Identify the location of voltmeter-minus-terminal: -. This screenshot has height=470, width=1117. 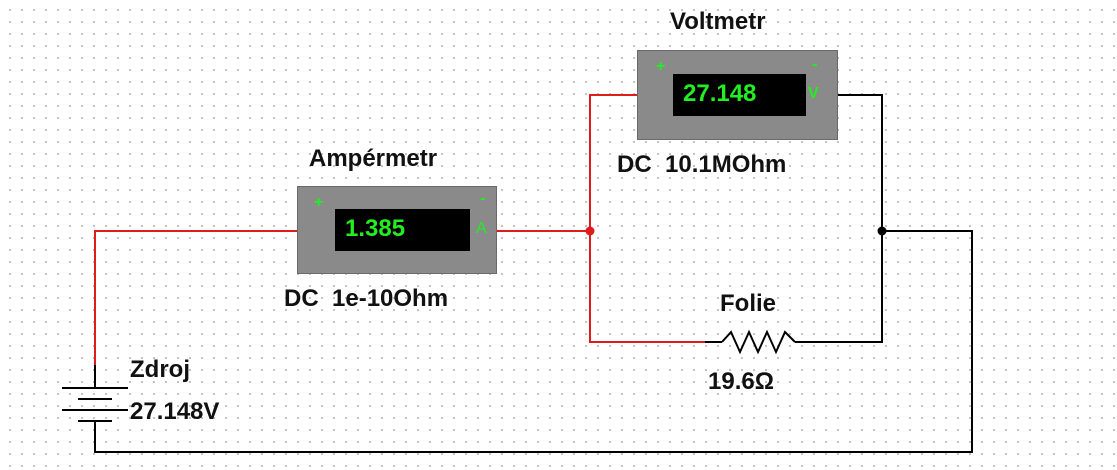
(815, 64).